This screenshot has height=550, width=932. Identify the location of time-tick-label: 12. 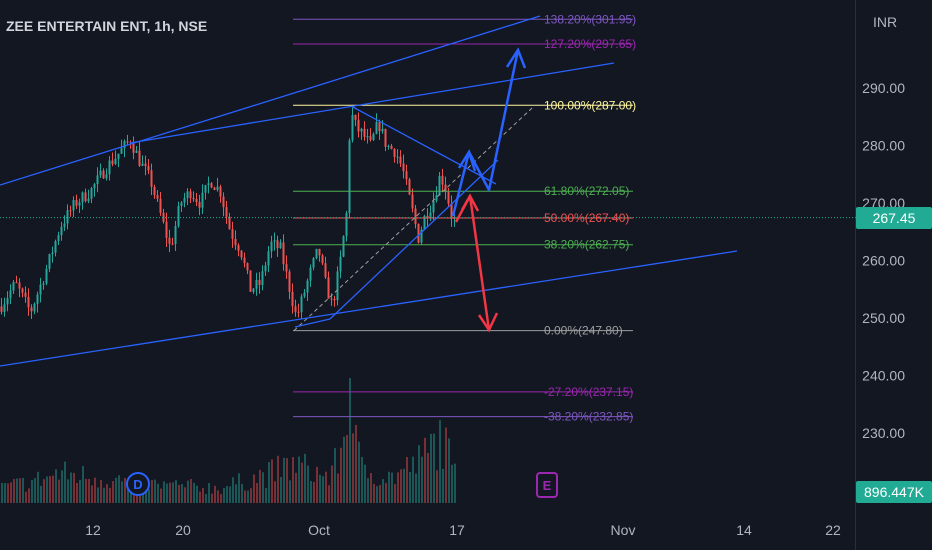
(93, 530).